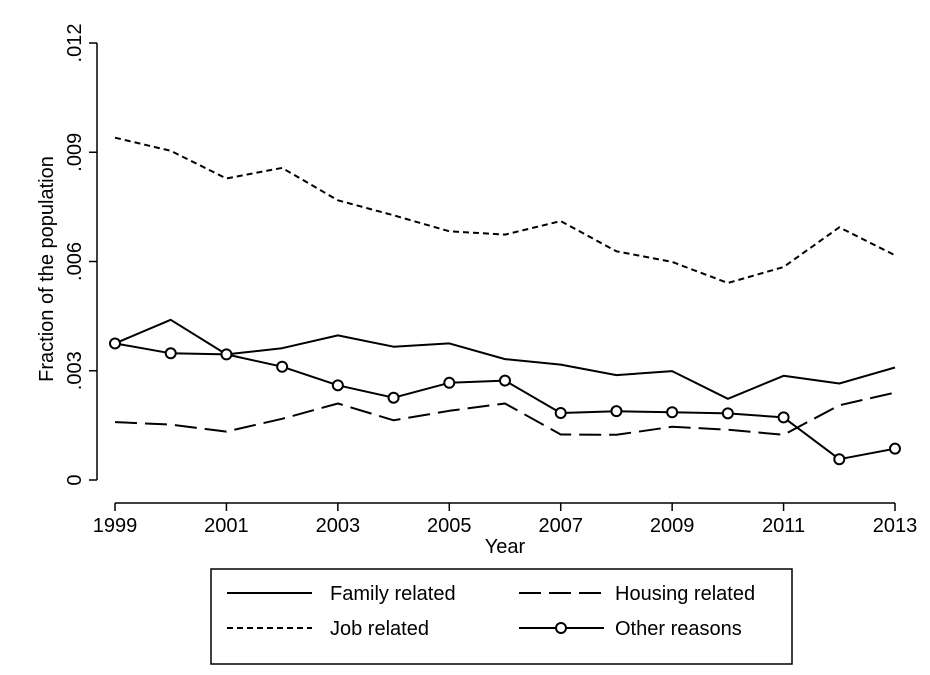  What do you see at coordinates (75, 261) in the screenshot?
I see `y-tick-label: .006` at bounding box center [75, 261].